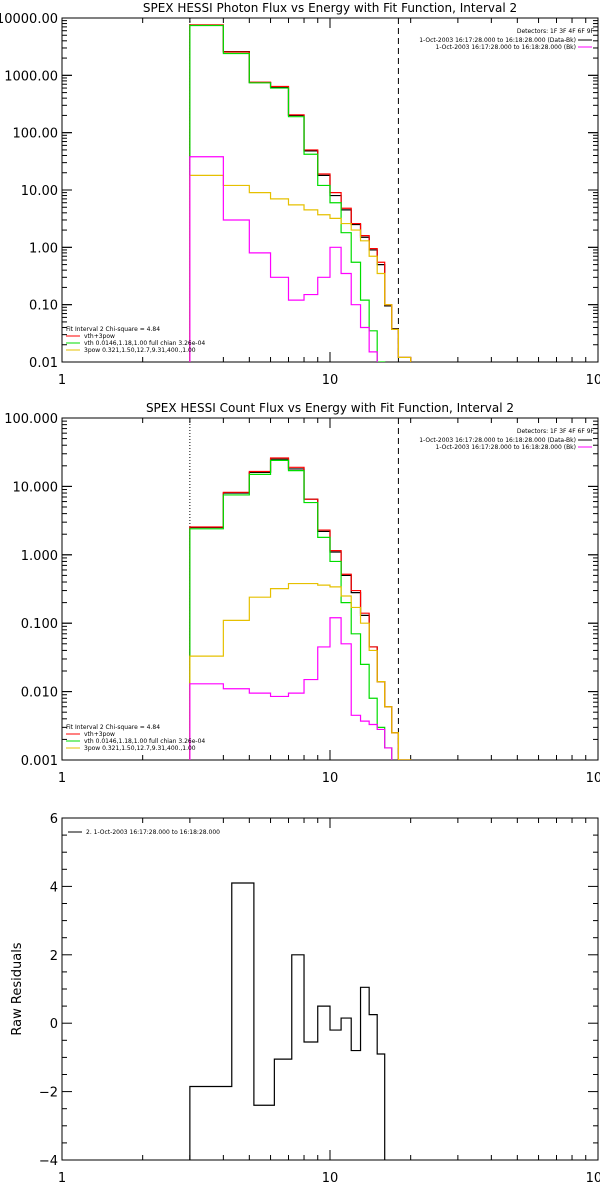 This screenshot has width=600, height=1200. I want to click on y-tick-label: 10.000, so click(36, 487).